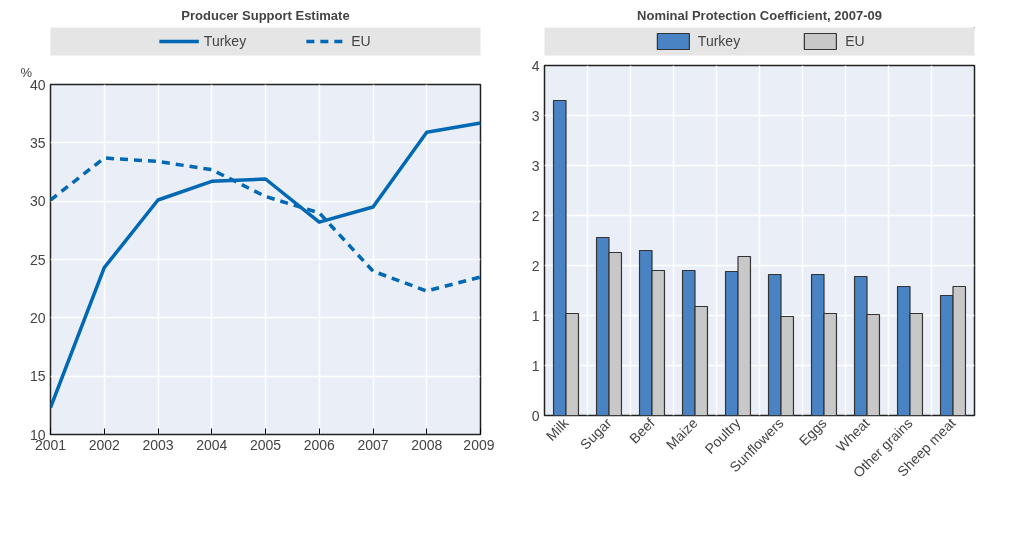  I want to click on x-tick-label: 2005, so click(265, 444).